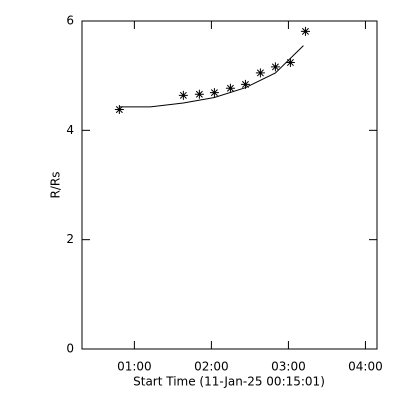 The image size is (400, 400). What do you see at coordinates (288, 367) in the screenshot?
I see `x-tick-label: 03:00` at bounding box center [288, 367].